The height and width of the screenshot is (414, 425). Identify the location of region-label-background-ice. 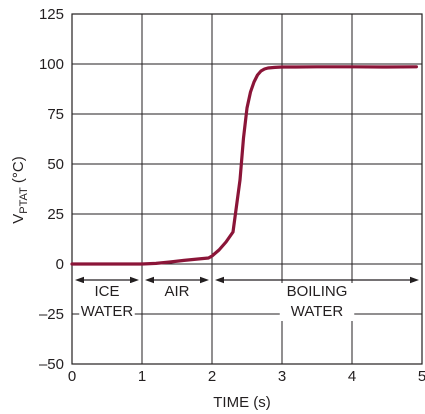
(107, 302).